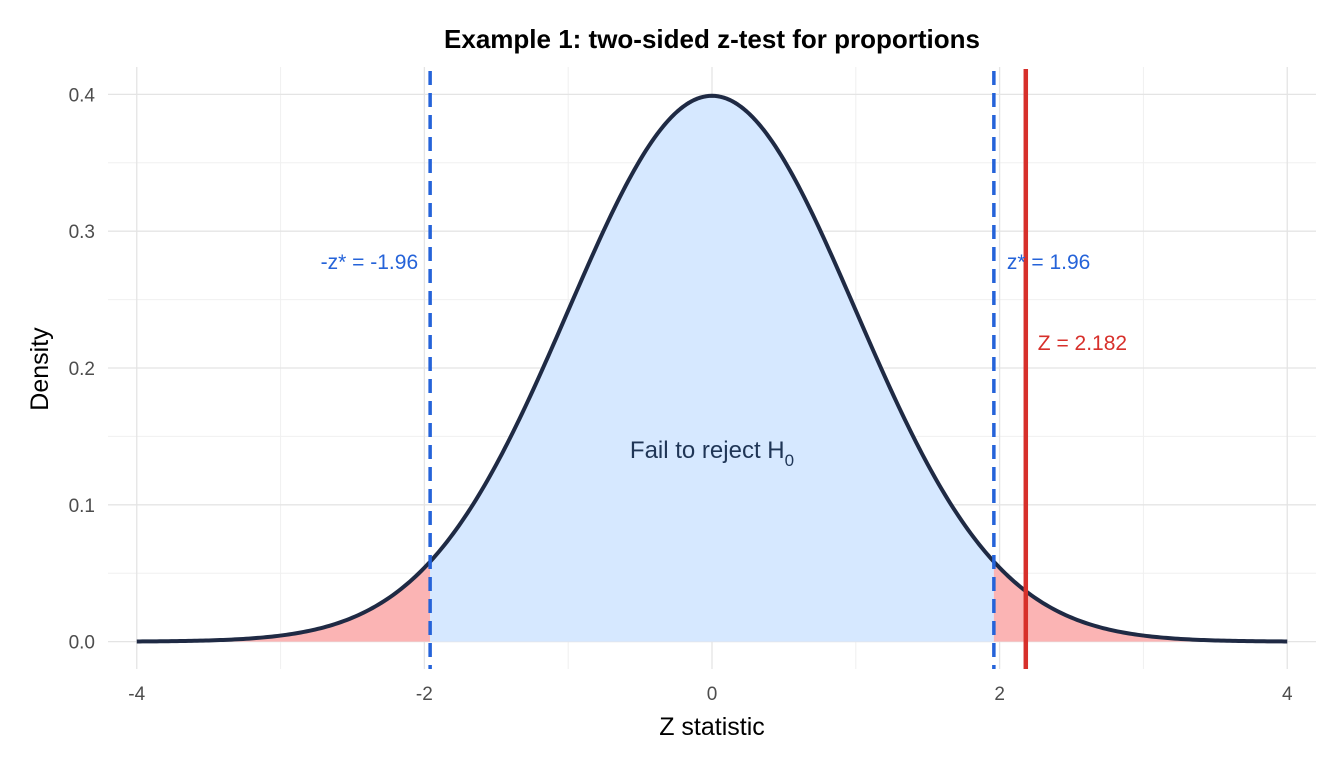 The height and width of the screenshot is (768, 1344). I want to click on x-tick-label: 2, so click(999, 694).